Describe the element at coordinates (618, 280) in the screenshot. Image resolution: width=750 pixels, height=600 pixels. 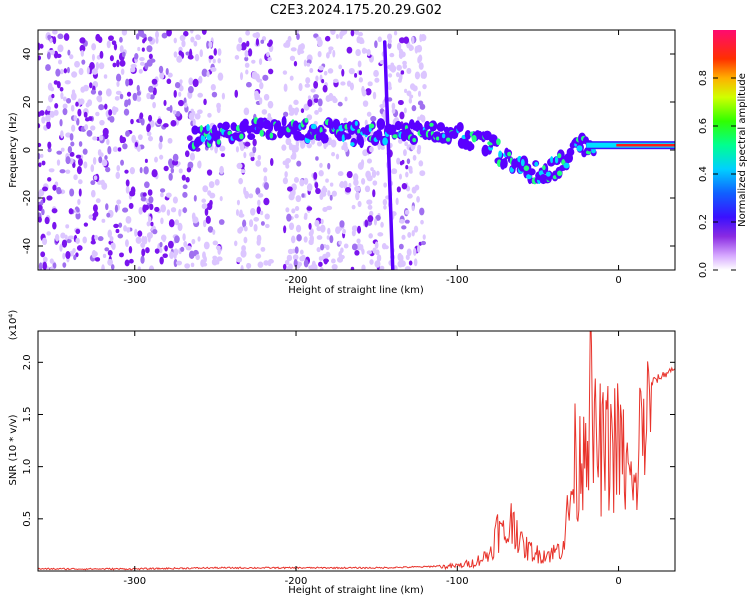
I see `x-tick-label: 0` at that location.